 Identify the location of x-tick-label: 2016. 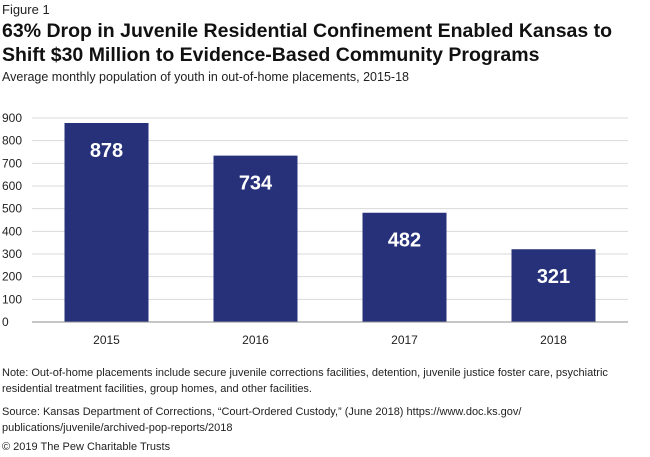
(255, 340).